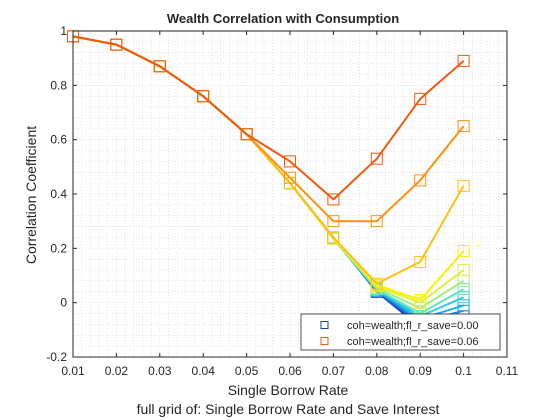 This screenshot has width=560, height=420. What do you see at coordinates (58, 85) in the screenshot?
I see `y-tick-label: 0.8` at bounding box center [58, 85].